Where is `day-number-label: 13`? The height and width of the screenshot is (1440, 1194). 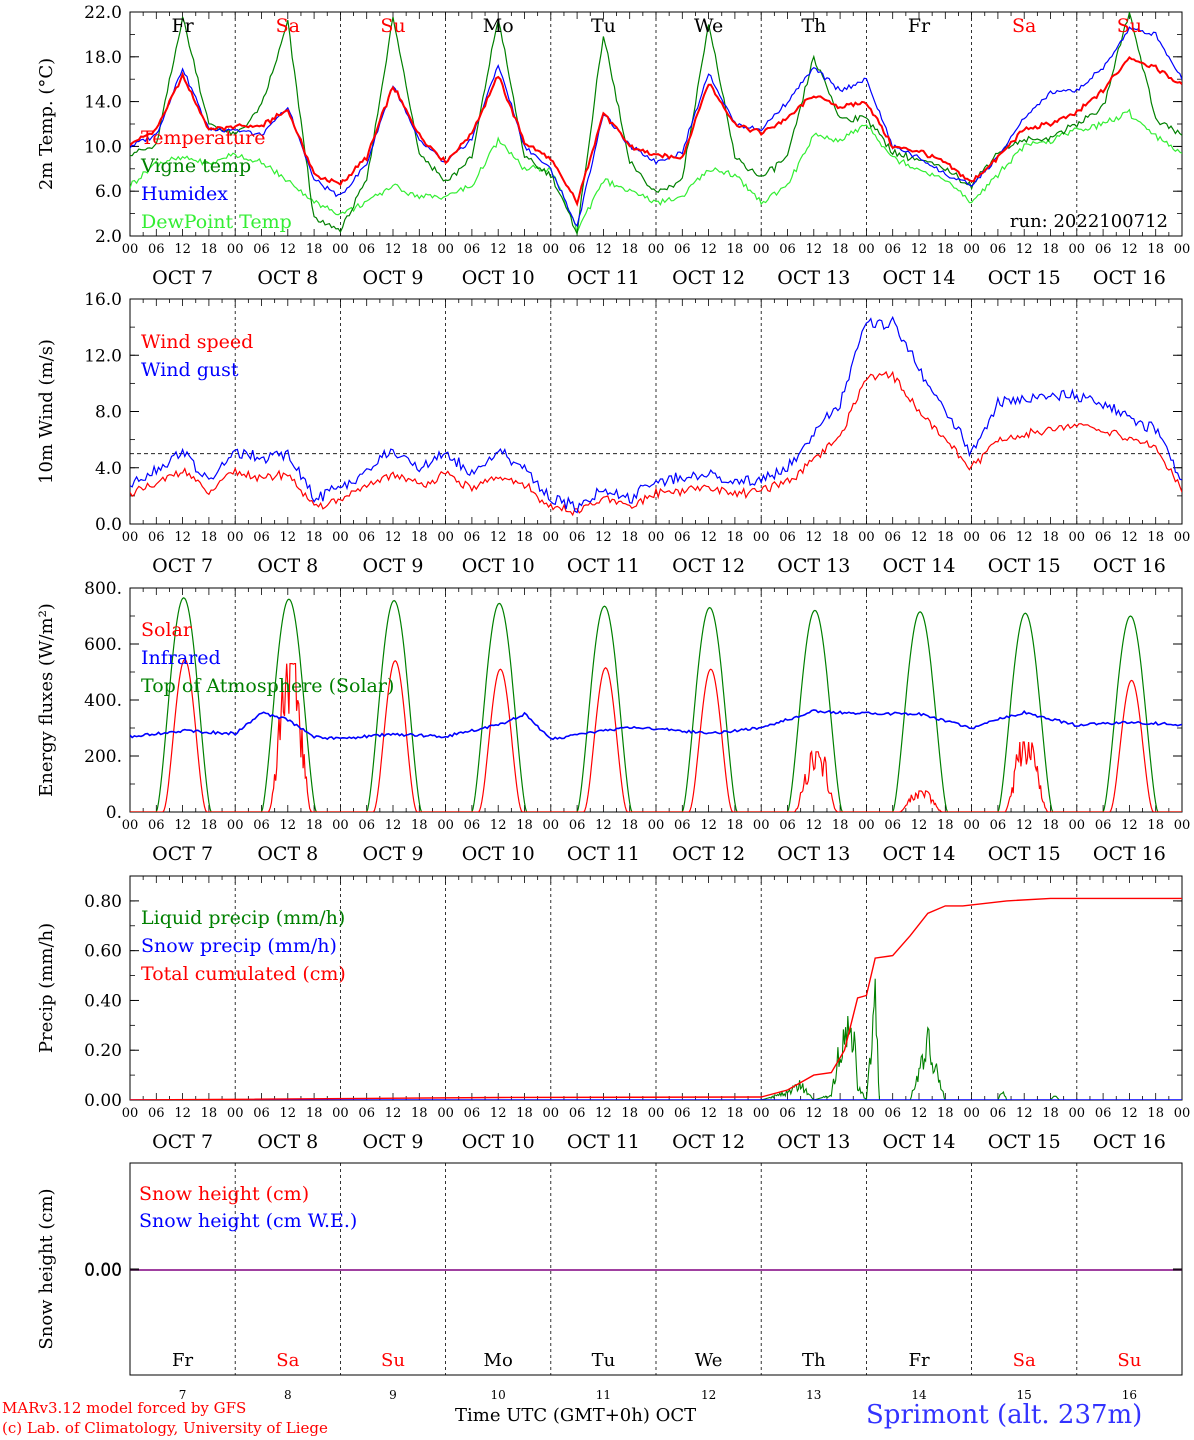 day-number-label: 13 is located at coordinates (813, 1395).